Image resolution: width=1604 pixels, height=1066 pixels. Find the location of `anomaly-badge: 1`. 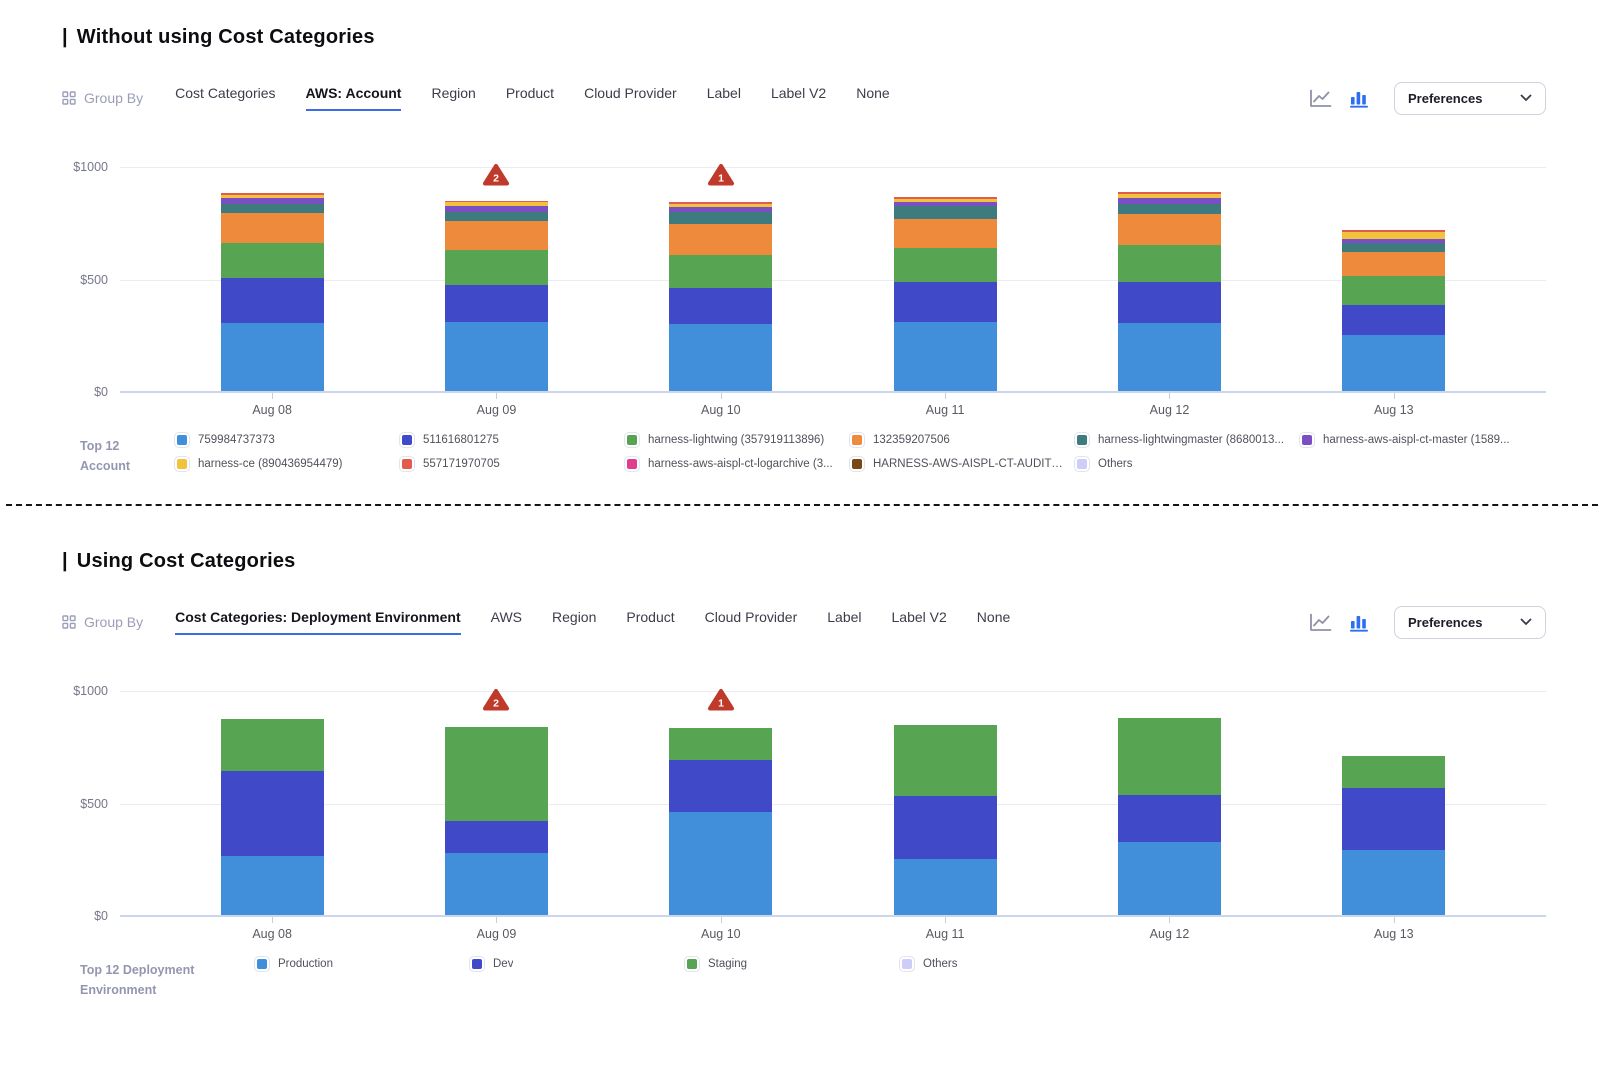

anomaly-badge: 1 is located at coordinates (720, 177).